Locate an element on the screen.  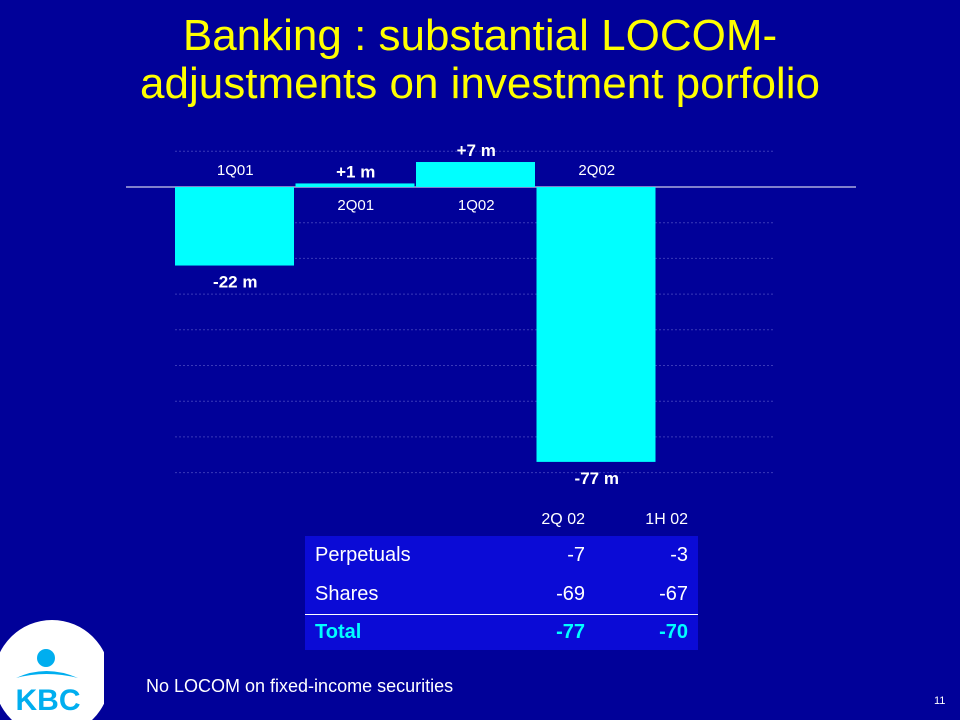
page-number: 11 is located at coordinates (940, 701).